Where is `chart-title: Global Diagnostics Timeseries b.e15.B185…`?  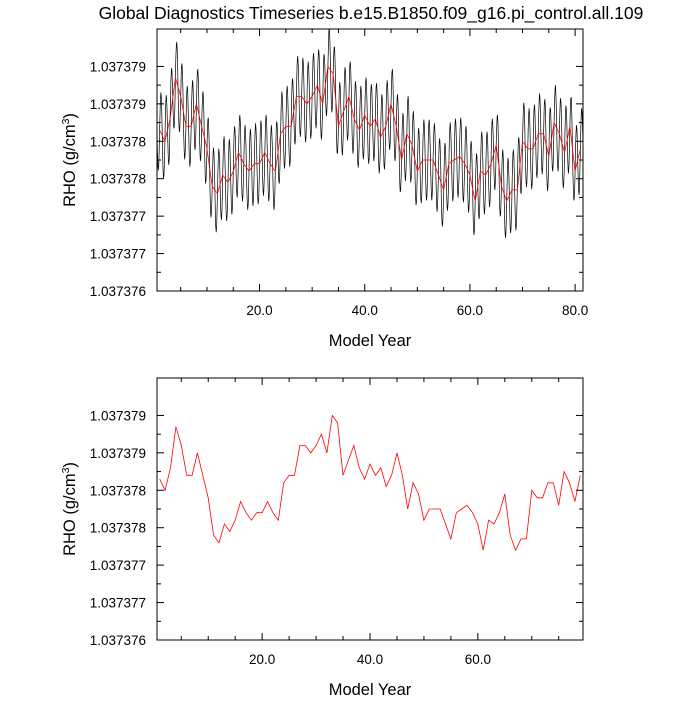 chart-title: Global Diagnostics Timeseries b.e15.B185… is located at coordinates (371, 13).